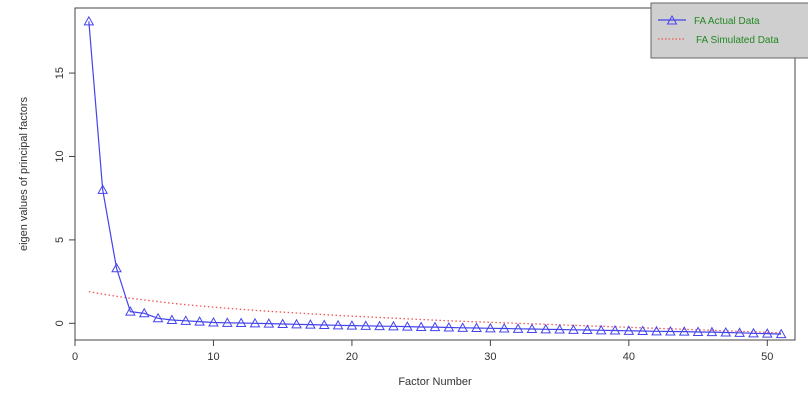  Describe the element at coordinates (60, 156) in the screenshot. I see `y-tick-label: 10` at that location.